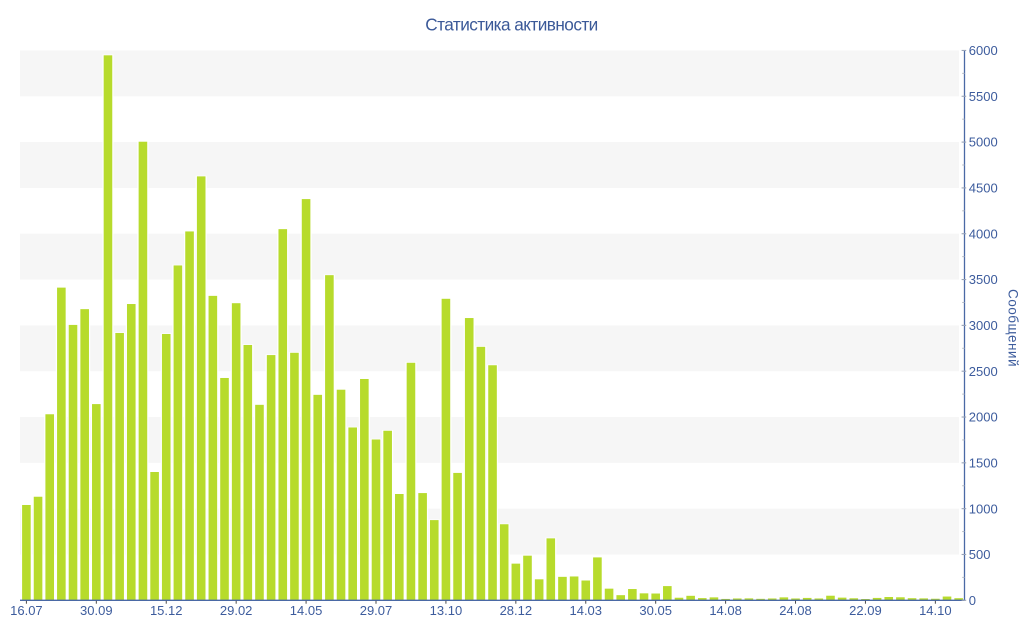 This screenshot has height=640, width=1024. Describe the element at coordinates (725, 610) in the screenshot. I see `svg-text: 14.08` at that location.